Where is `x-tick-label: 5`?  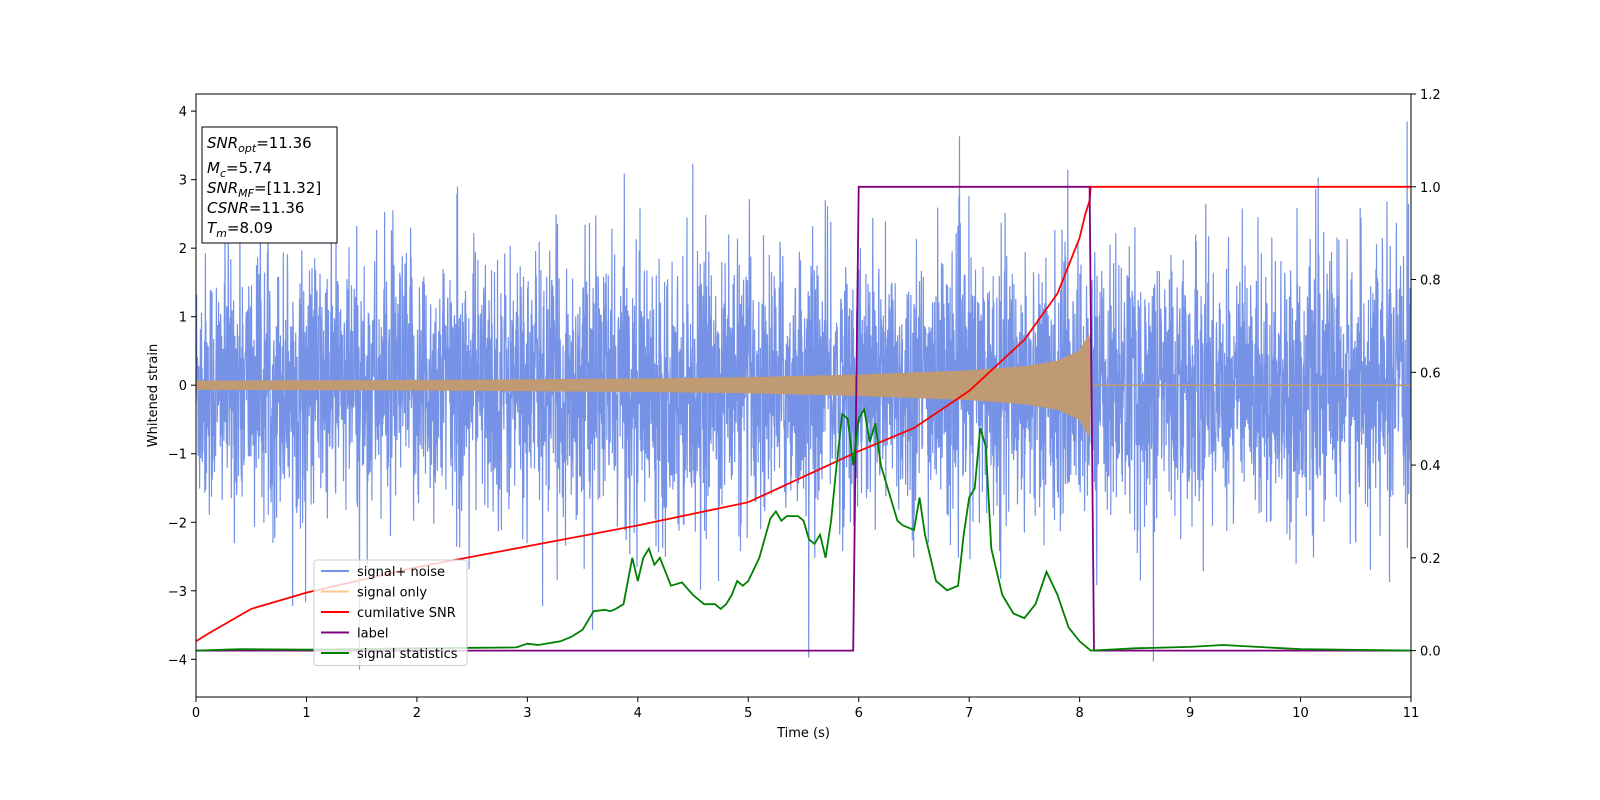
x-tick-label: 5 is located at coordinates (748, 713).